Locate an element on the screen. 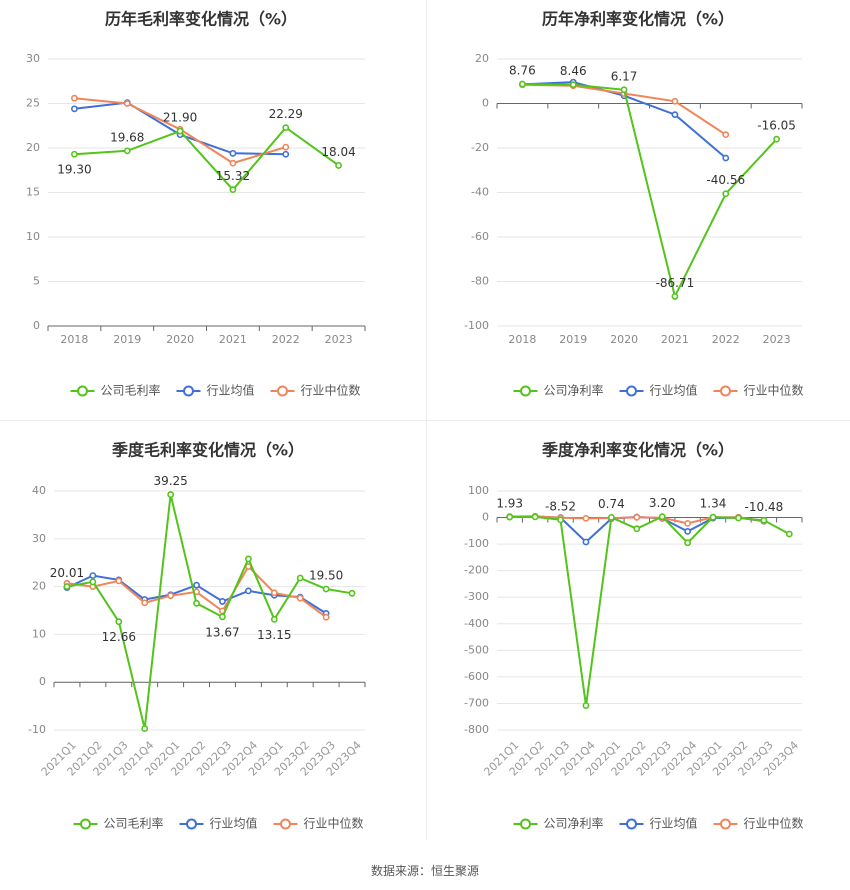  data-label: -86.71 is located at coordinates (675, 283).